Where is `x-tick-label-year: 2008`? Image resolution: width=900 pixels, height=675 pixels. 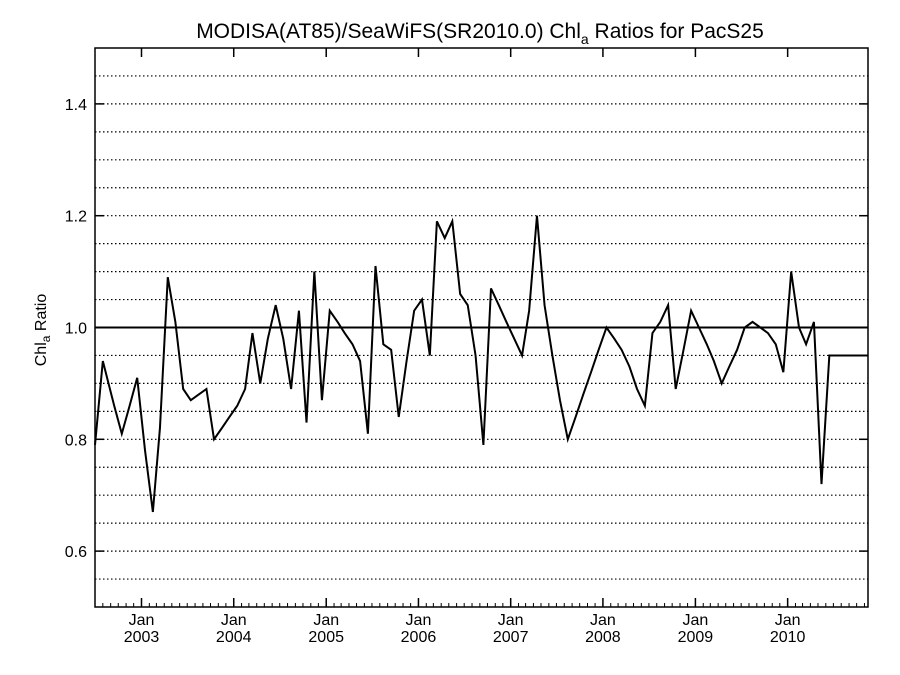 x-tick-label-year: 2008 is located at coordinates (603, 637).